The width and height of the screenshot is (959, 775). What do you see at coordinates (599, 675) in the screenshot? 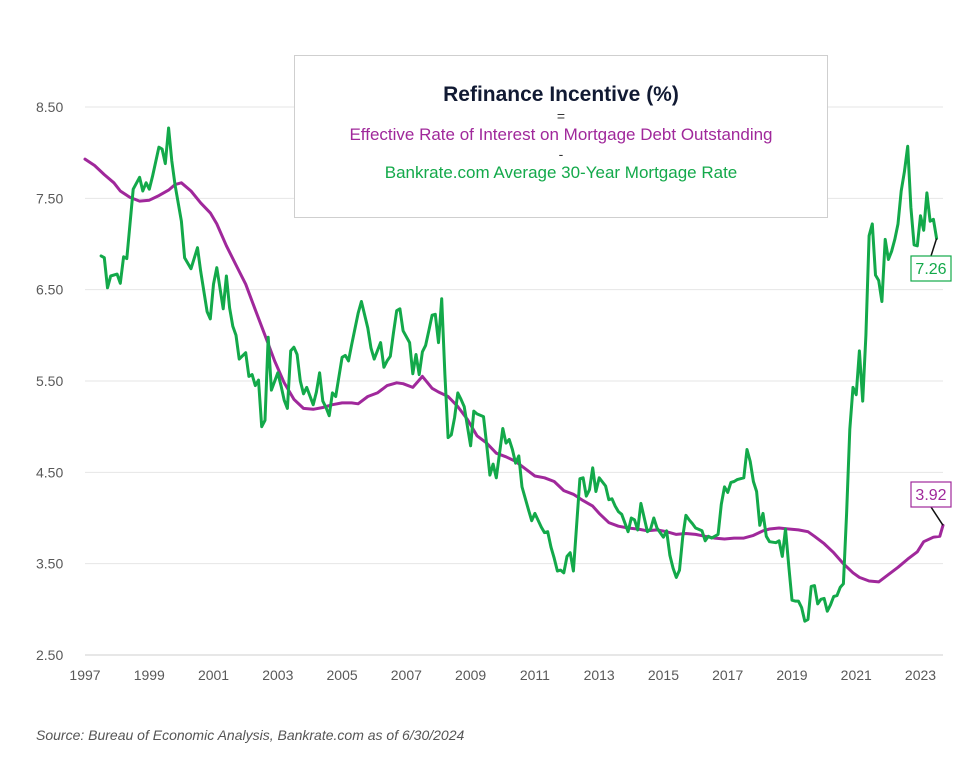
I see `x-tick-label: 2013` at bounding box center [599, 675].